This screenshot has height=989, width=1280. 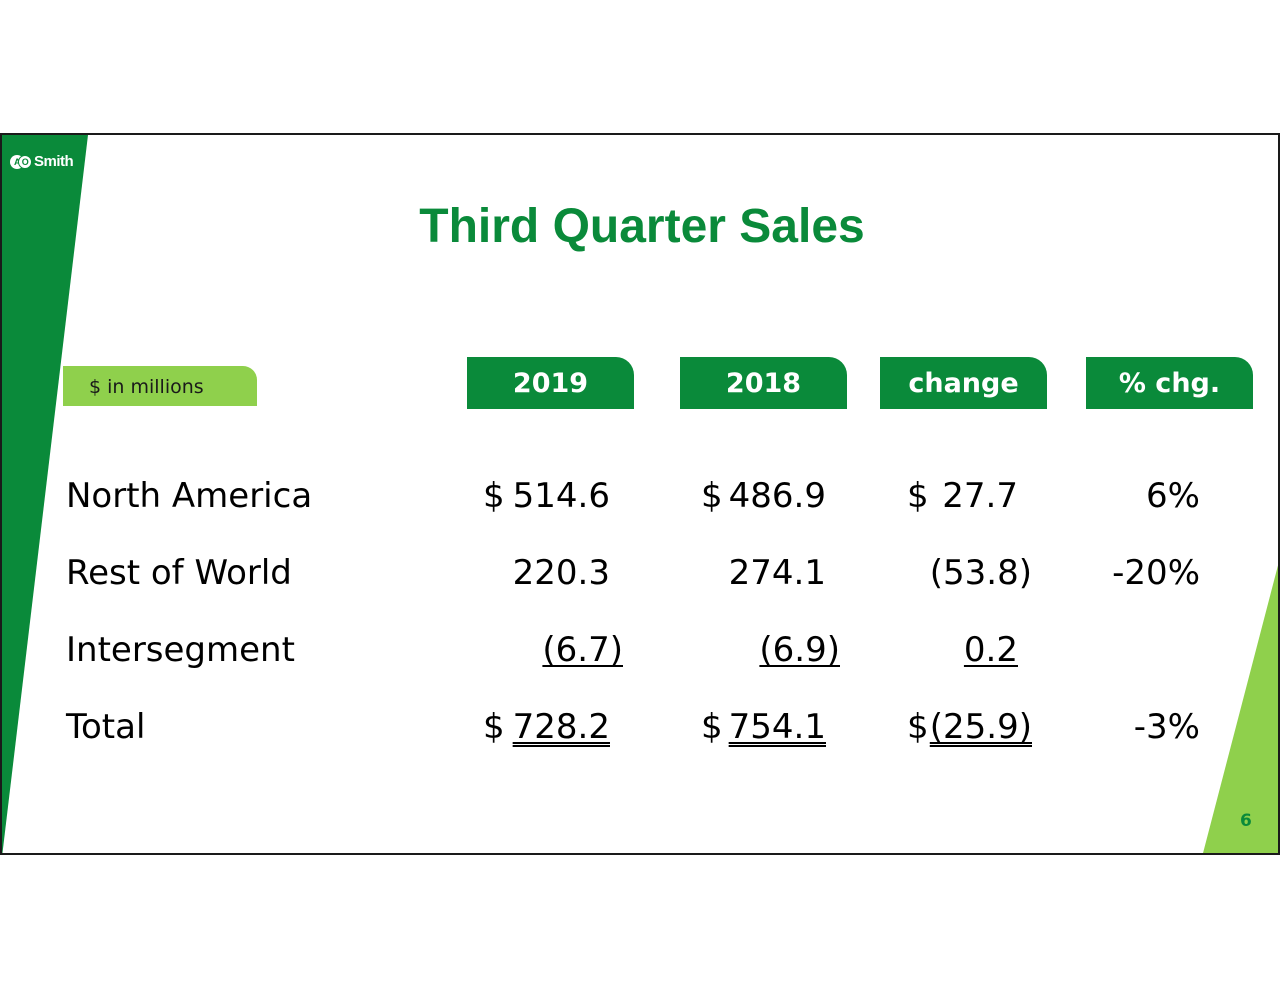 I want to click on value-2018: 754.1, so click(x=777, y=727).